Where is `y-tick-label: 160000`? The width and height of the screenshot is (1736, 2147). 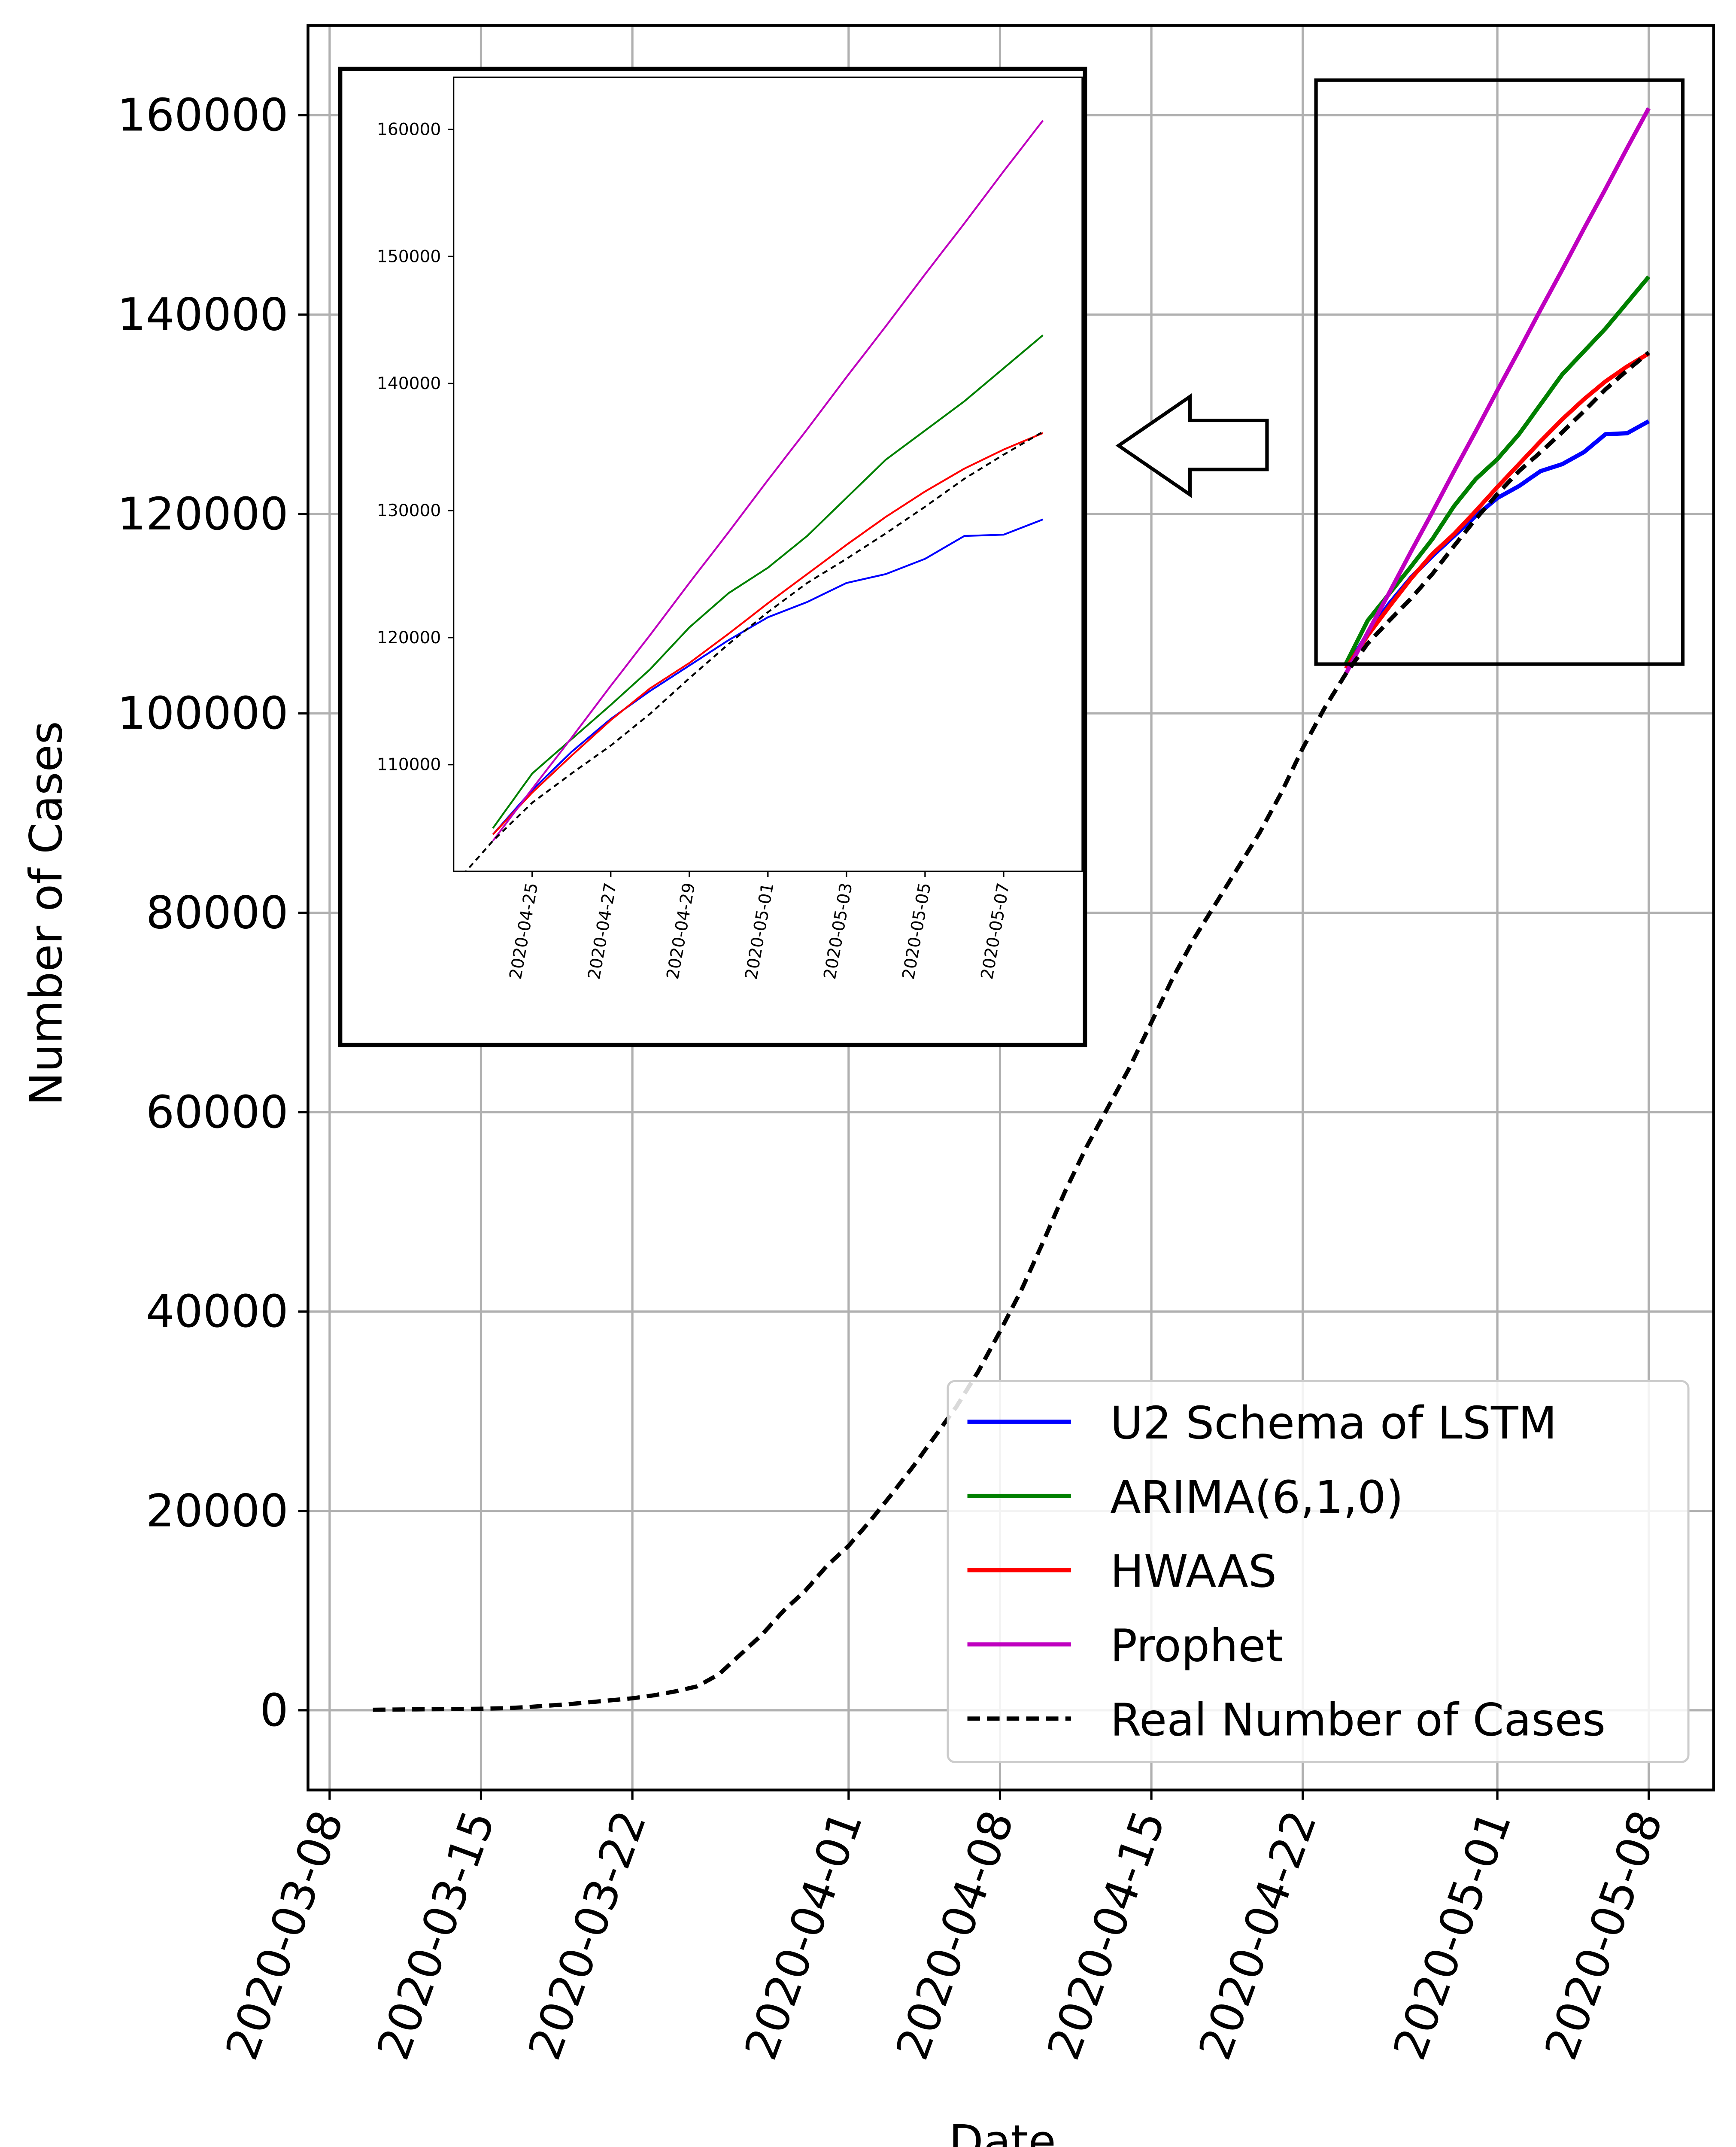 y-tick-label: 160000 is located at coordinates (202, 115).